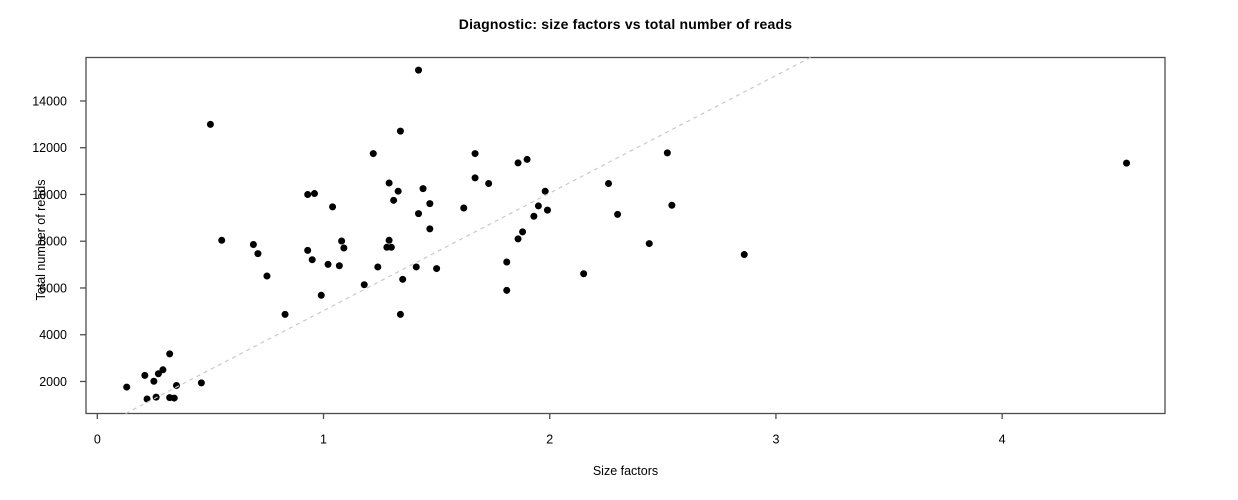  Describe the element at coordinates (625, 471) in the screenshot. I see `x-axis-label: Size factors` at that location.